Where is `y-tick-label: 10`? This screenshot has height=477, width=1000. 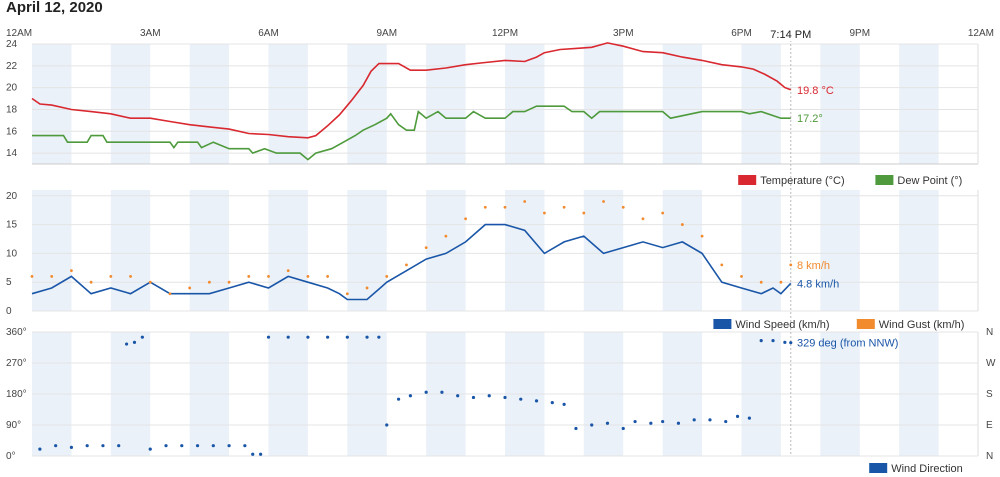 y-tick-label: 10 is located at coordinates (12, 253).